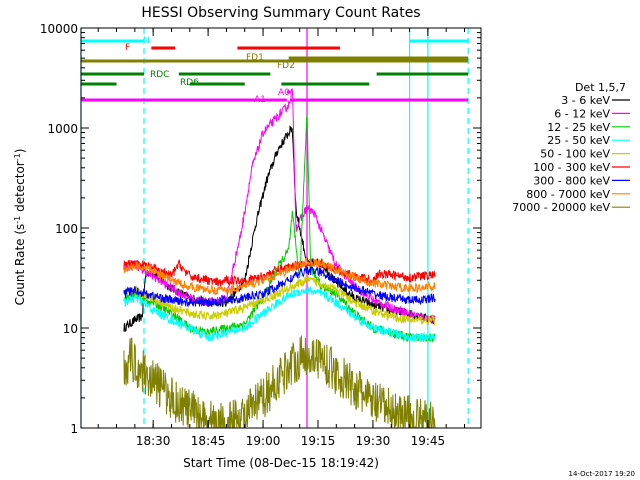 The height and width of the screenshot is (480, 640). What do you see at coordinates (146, 41) in the screenshot?
I see `flag-label-n: N` at bounding box center [146, 41].